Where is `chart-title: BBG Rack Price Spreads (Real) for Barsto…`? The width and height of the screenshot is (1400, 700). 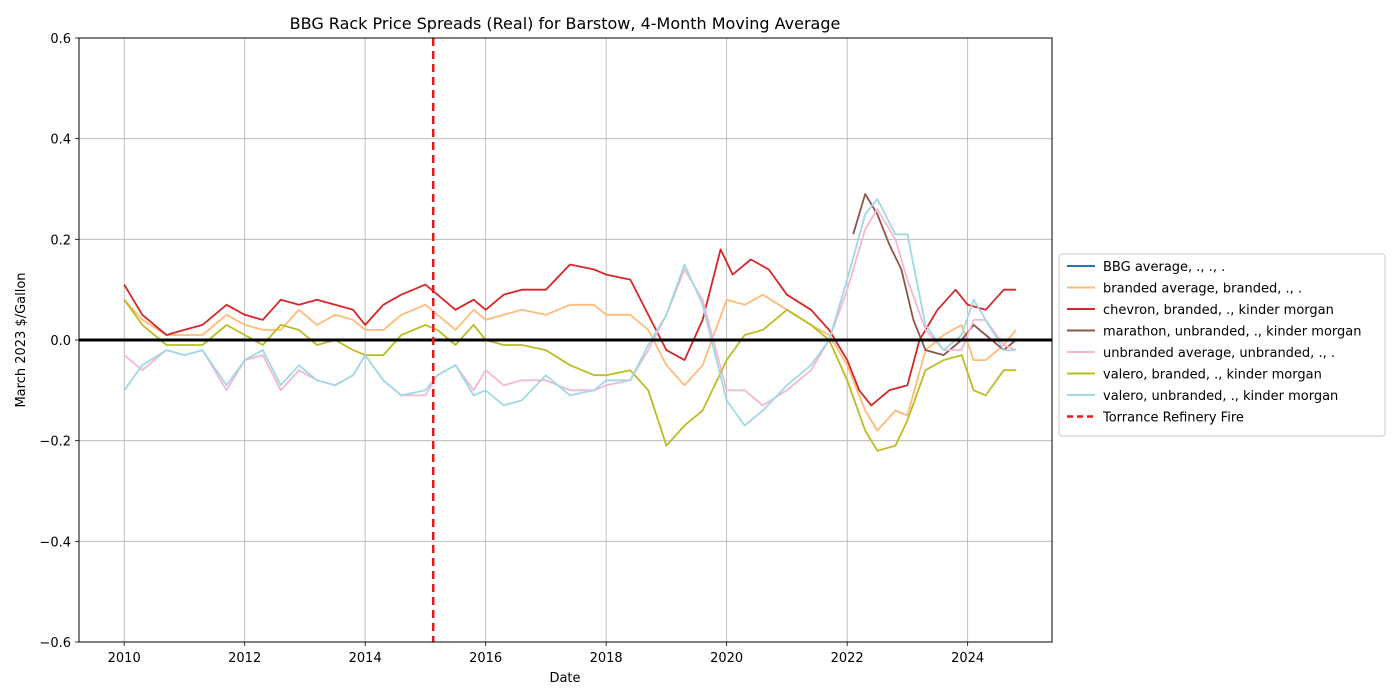 chart-title: BBG Rack Price Spreads (Real) for Barsto… is located at coordinates (565, 23).